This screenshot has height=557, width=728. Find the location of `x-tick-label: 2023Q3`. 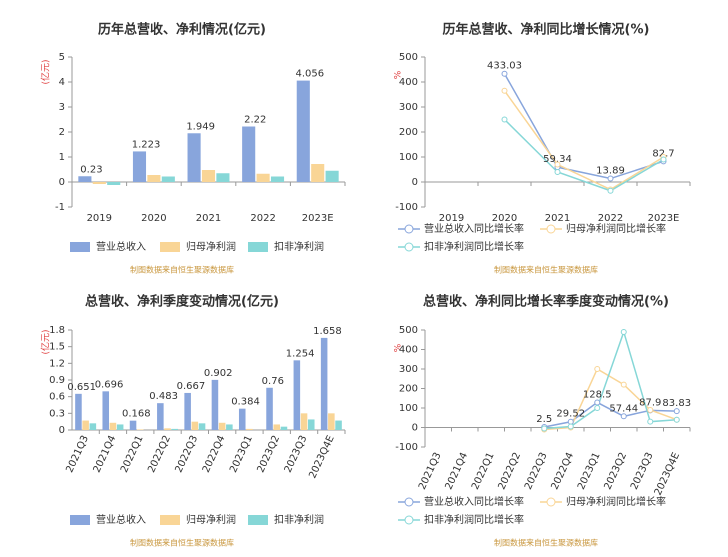

x-tick-label: 2023Q3 is located at coordinates (642, 471).